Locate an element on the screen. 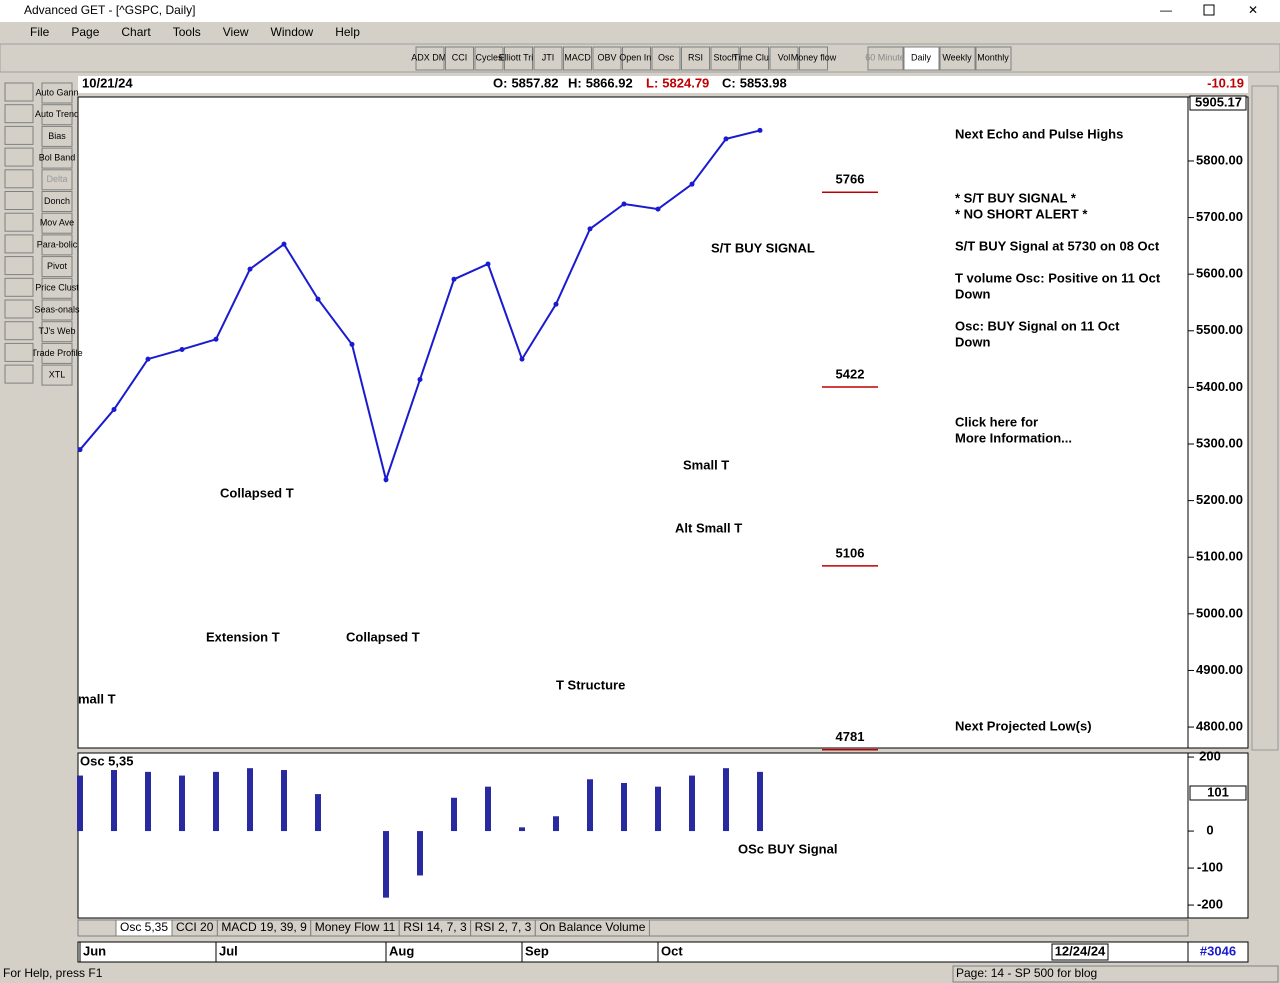 The height and width of the screenshot is (983, 1280). menu-item: Chart is located at coordinates (136, 32).